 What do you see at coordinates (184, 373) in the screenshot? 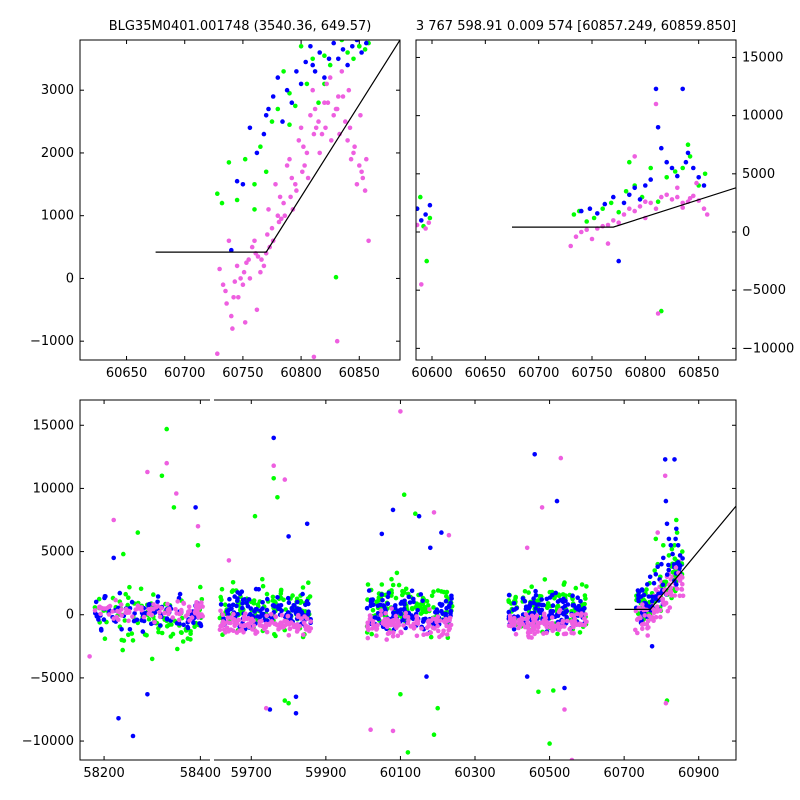
I see `x-tick-label: 60700` at bounding box center [184, 373].